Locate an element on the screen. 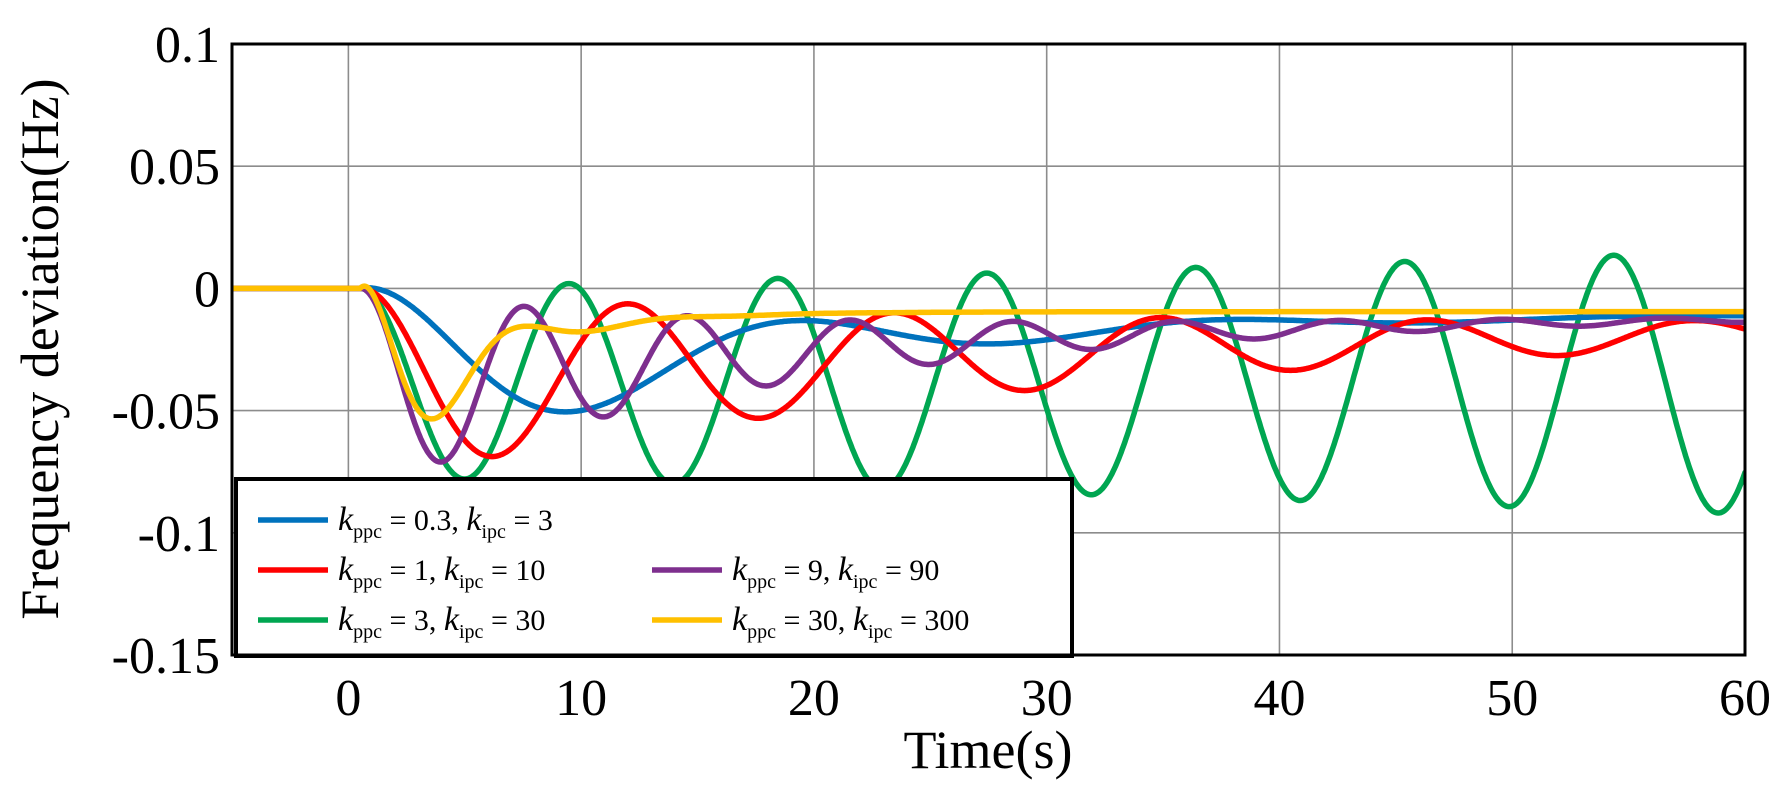 The height and width of the screenshot is (791, 1776). y-tick-label: 0 is located at coordinates (207, 289).